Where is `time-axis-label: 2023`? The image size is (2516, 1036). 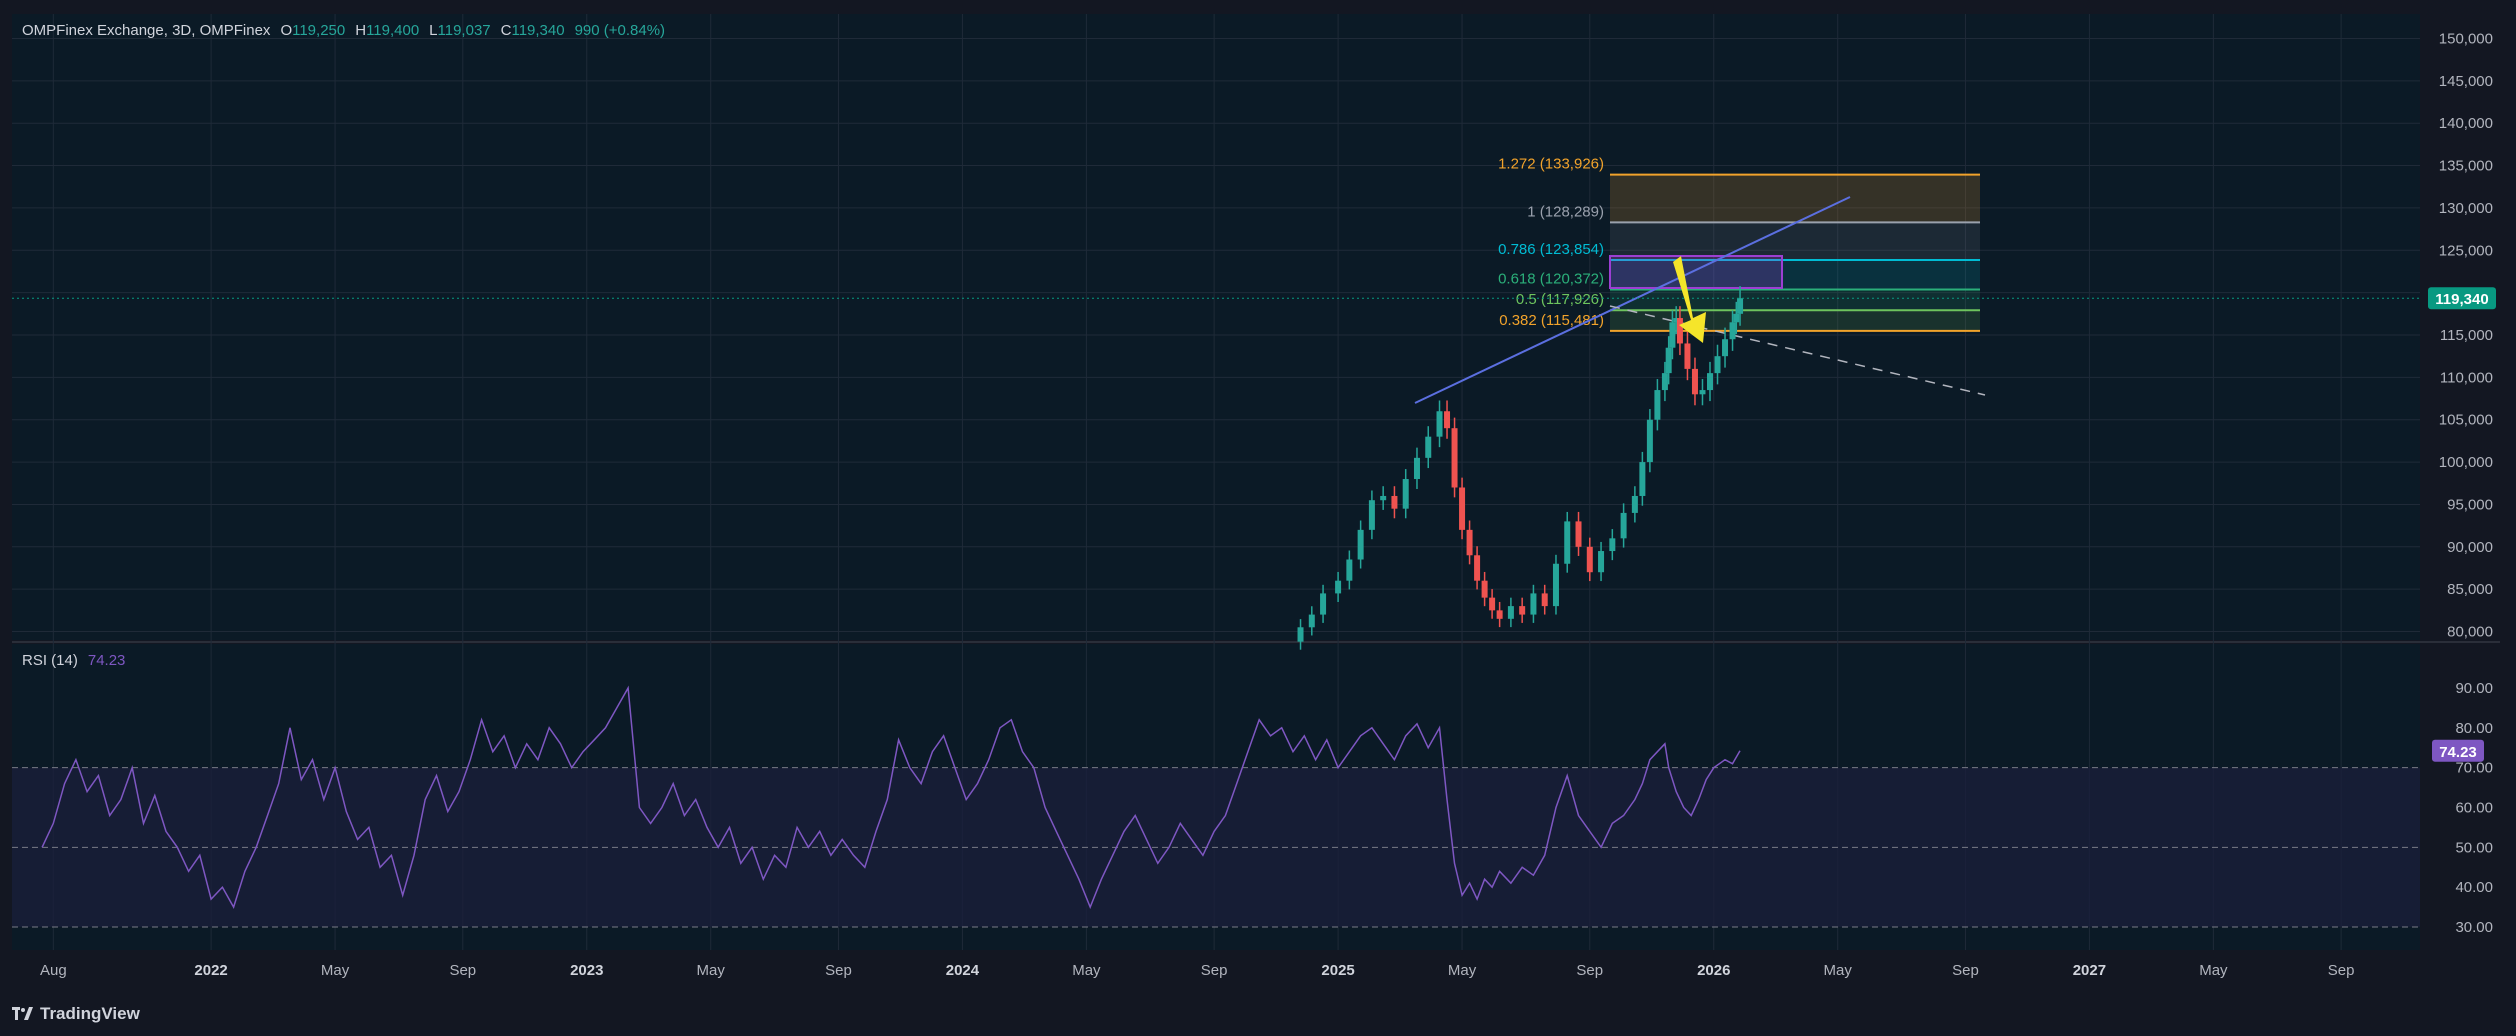 time-axis-label: 2023 is located at coordinates (586, 970).